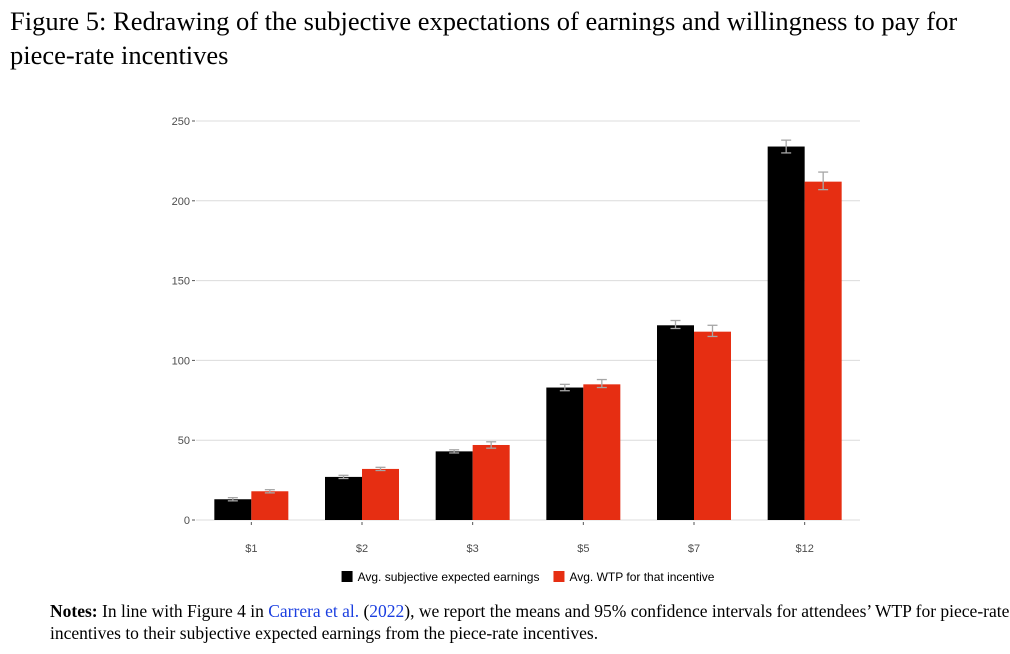  I want to click on legend-label: Avg. WTP for that incentive, so click(641, 577).